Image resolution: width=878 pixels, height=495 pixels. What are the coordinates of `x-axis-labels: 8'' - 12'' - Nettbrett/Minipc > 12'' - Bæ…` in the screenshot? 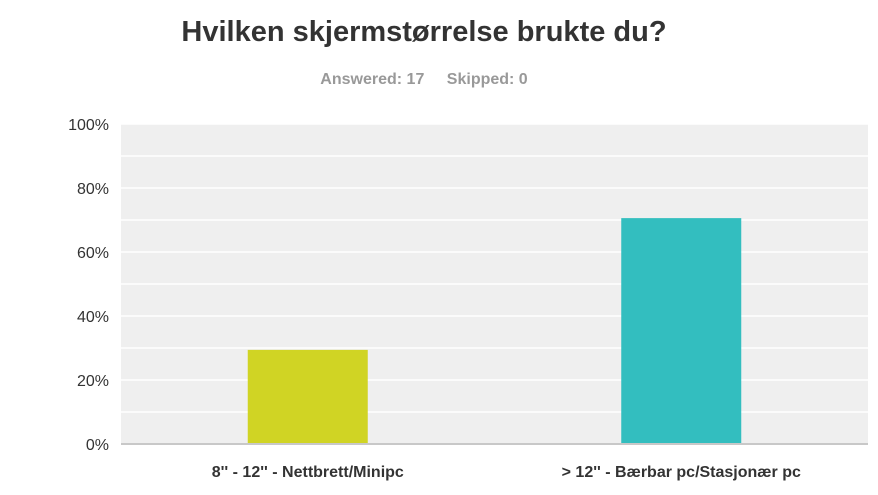 It's located at (506, 472).